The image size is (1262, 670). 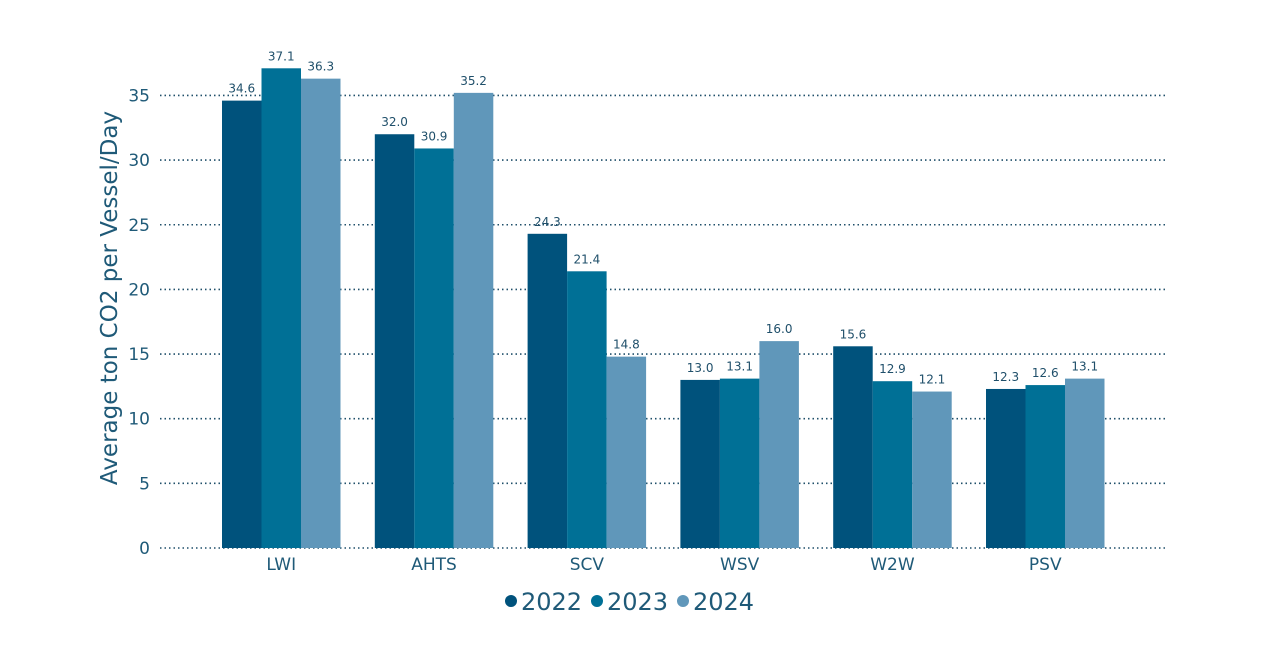 I want to click on bar-ahts-2022, so click(x=394, y=341).